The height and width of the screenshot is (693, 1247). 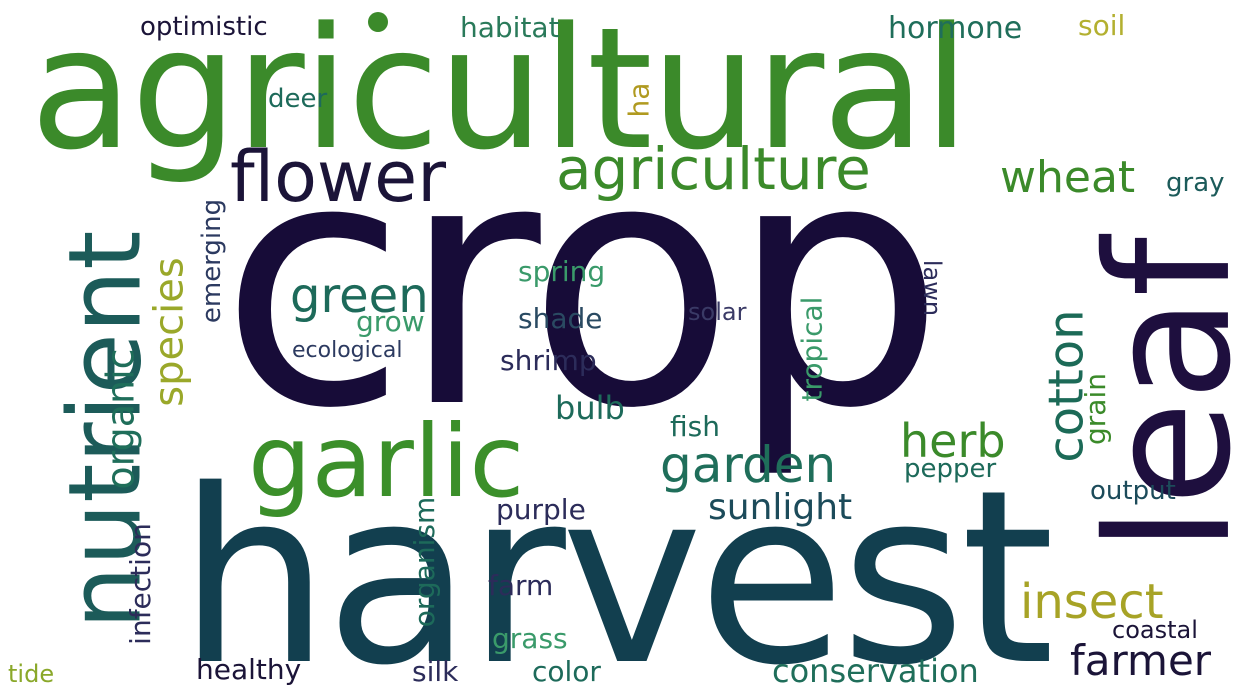 I want to click on word-solar: solar, so click(x=717, y=312).